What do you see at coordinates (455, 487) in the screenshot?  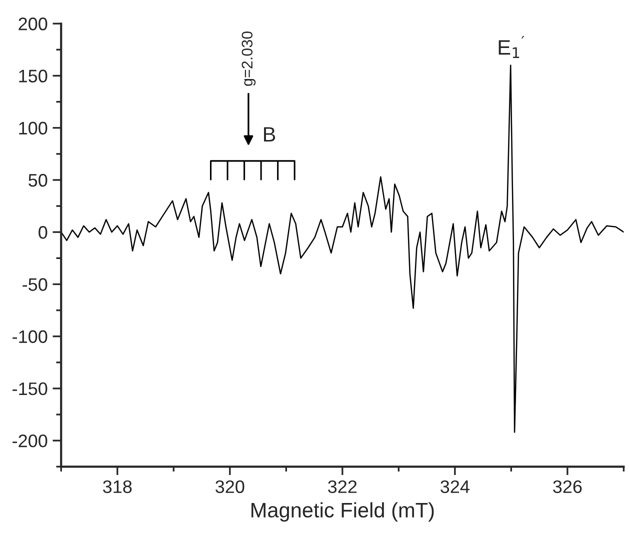 I see `x-tick-label: 324` at bounding box center [455, 487].